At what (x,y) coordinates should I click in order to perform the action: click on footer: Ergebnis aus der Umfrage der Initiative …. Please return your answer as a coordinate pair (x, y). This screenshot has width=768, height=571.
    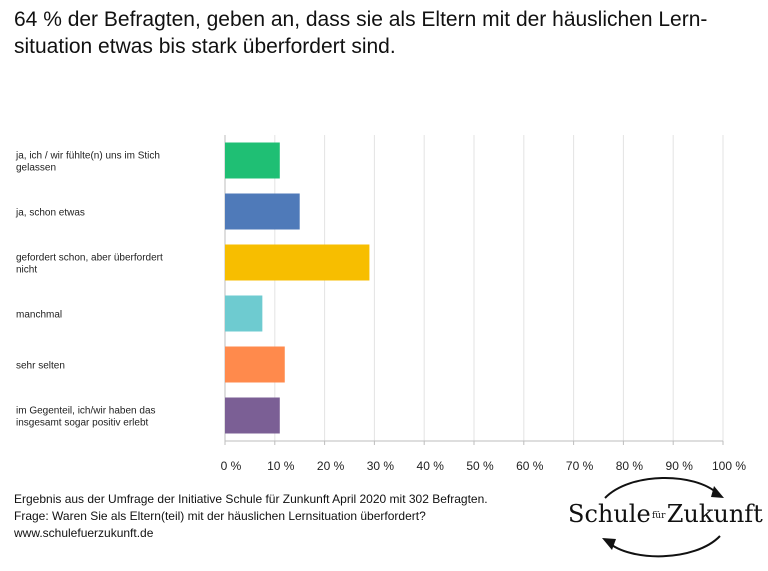
    Looking at the image, I should click on (294, 516).